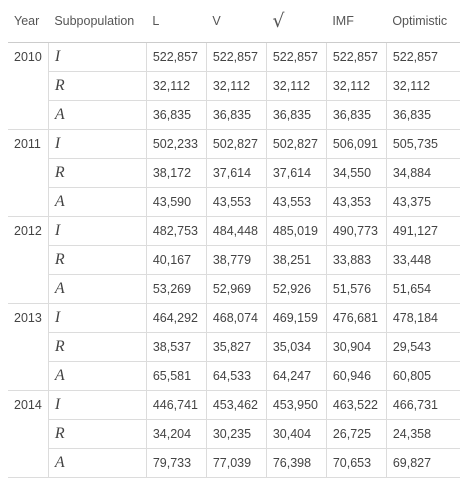 The image size is (470, 484). What do you see at coordinates (176, 21) in the screenshot?
I see `column-header: L` at bounding box center [176, 21].